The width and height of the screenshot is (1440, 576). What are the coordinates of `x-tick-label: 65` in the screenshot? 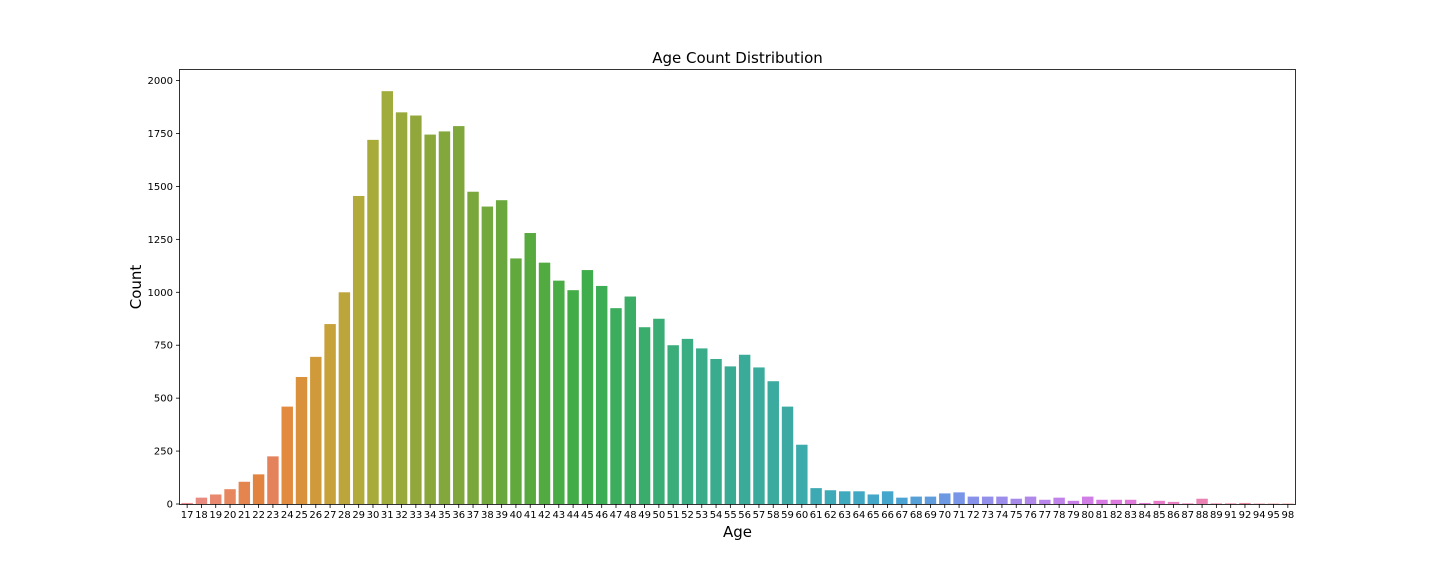 It's located at (873, 515).